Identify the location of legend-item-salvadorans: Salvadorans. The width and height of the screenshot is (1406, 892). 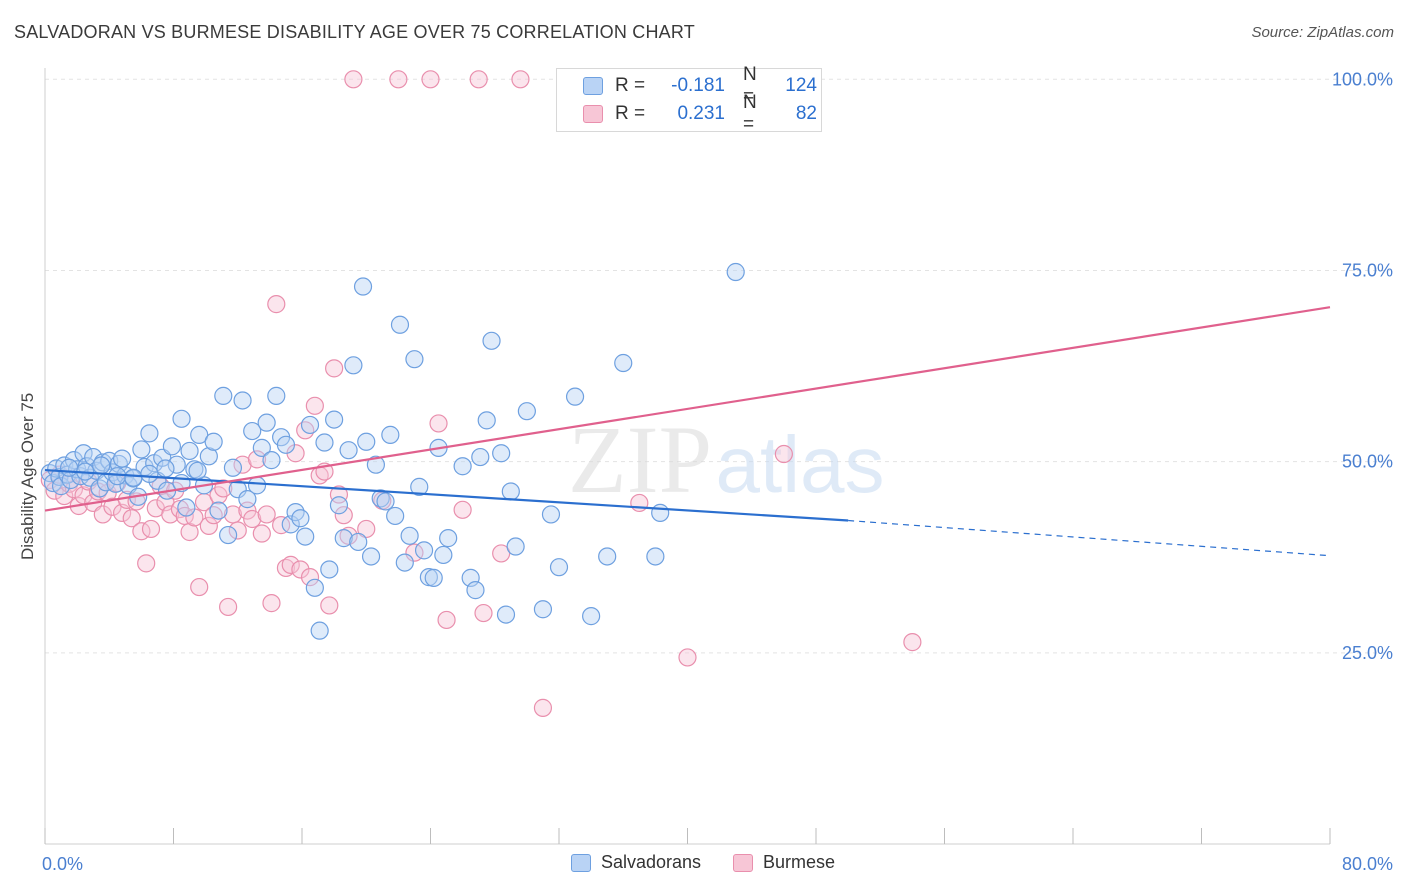
(635, 862).